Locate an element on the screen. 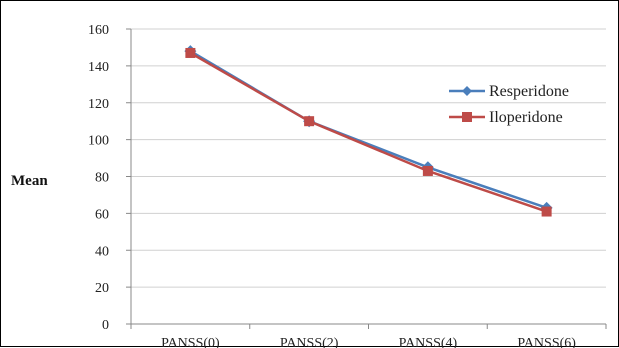 The height and width of the screenshot is (348, 619). x-tick-label: PANSS(4) is located at coordinates (428, 342).